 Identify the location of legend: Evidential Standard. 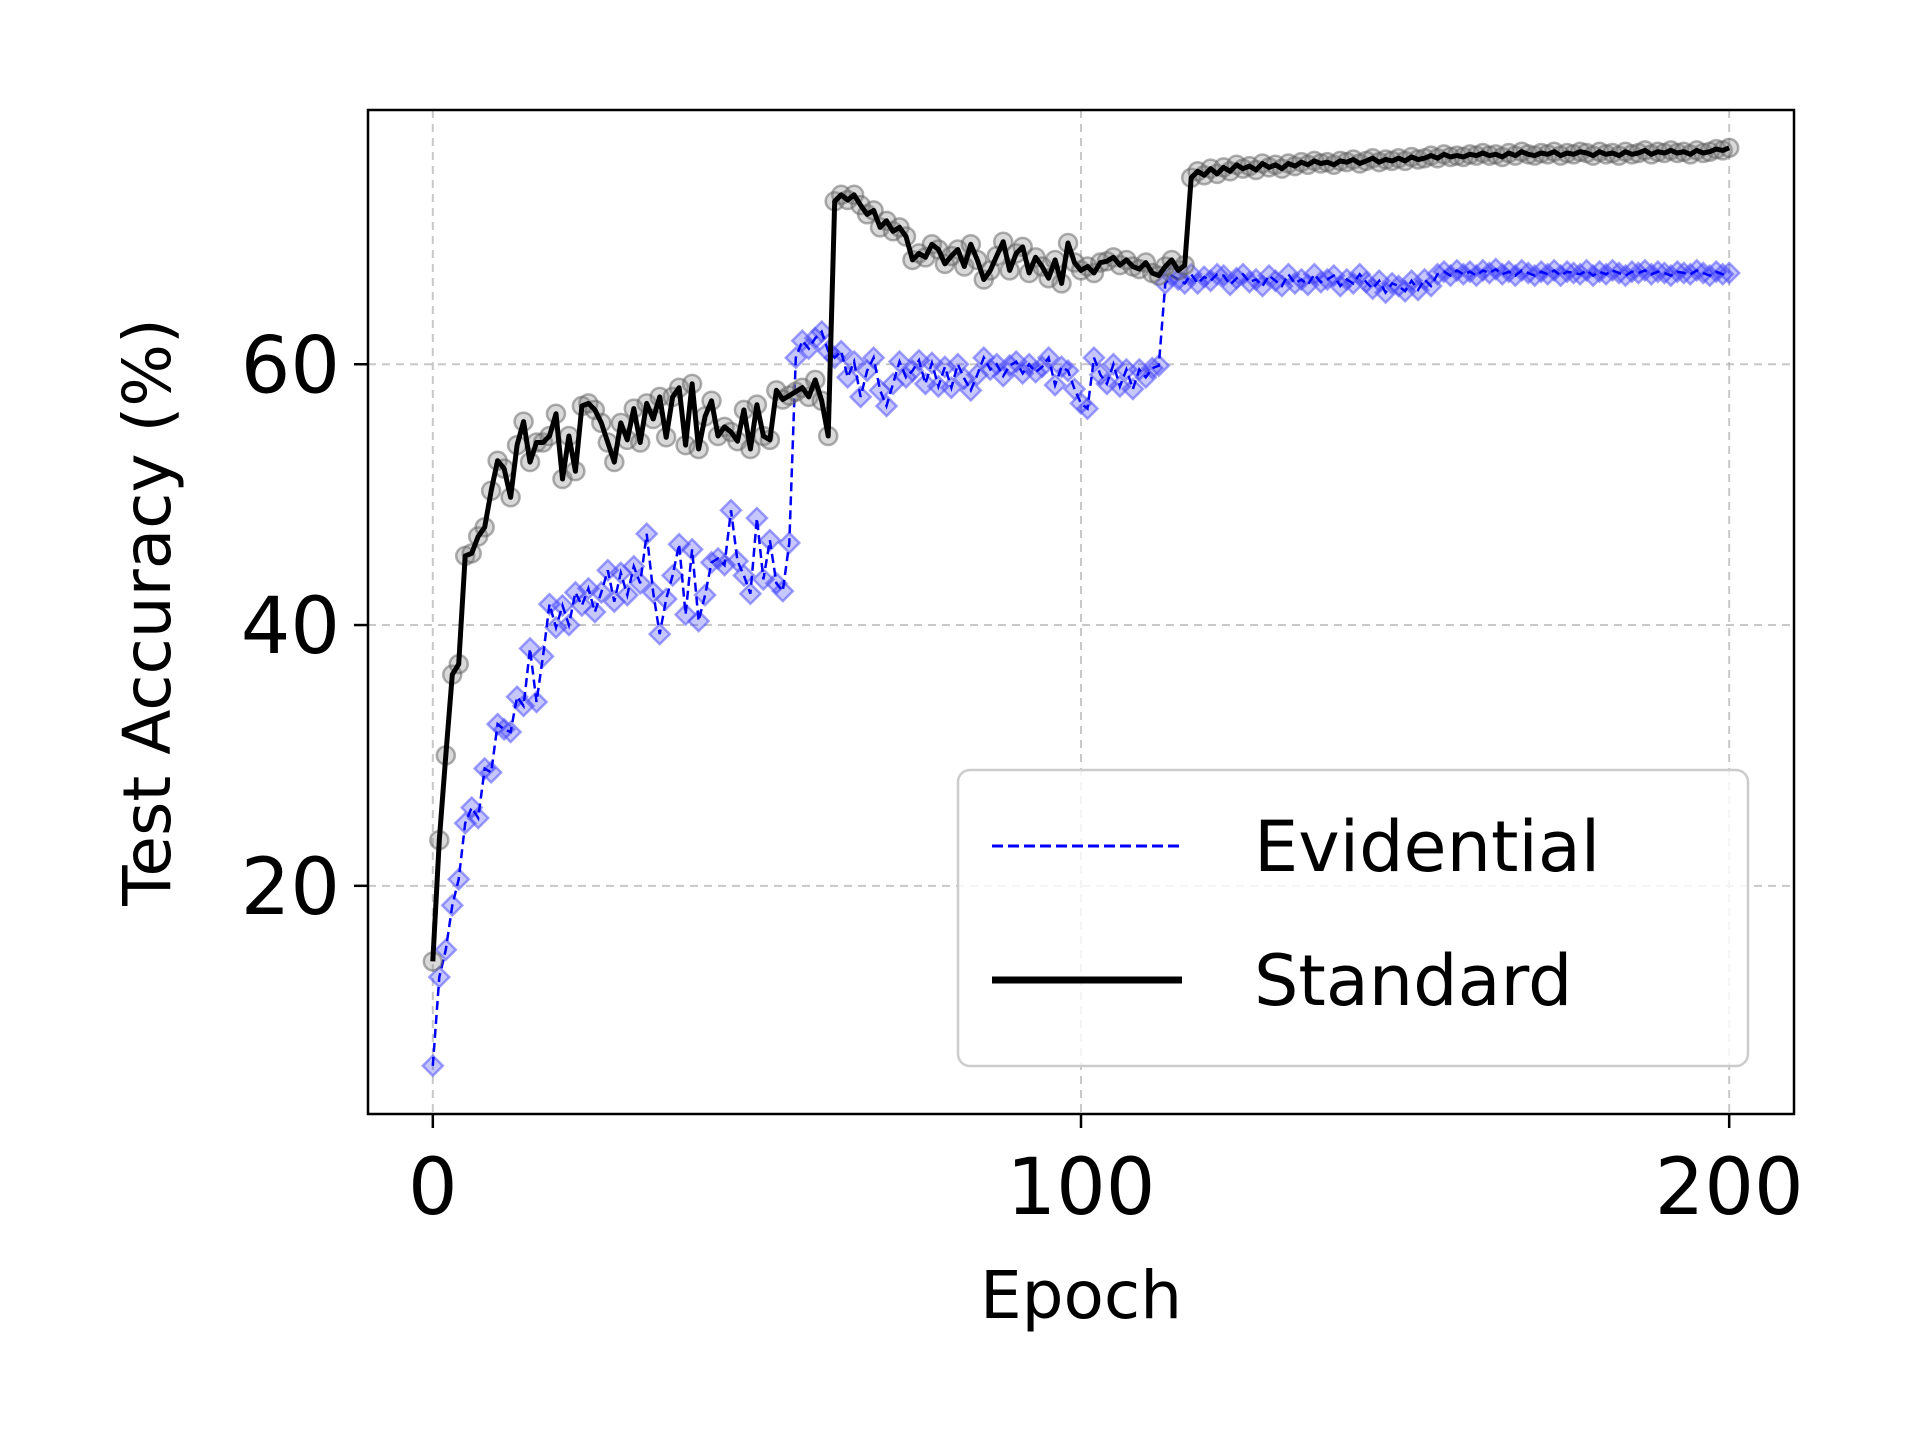
(1353, 918).